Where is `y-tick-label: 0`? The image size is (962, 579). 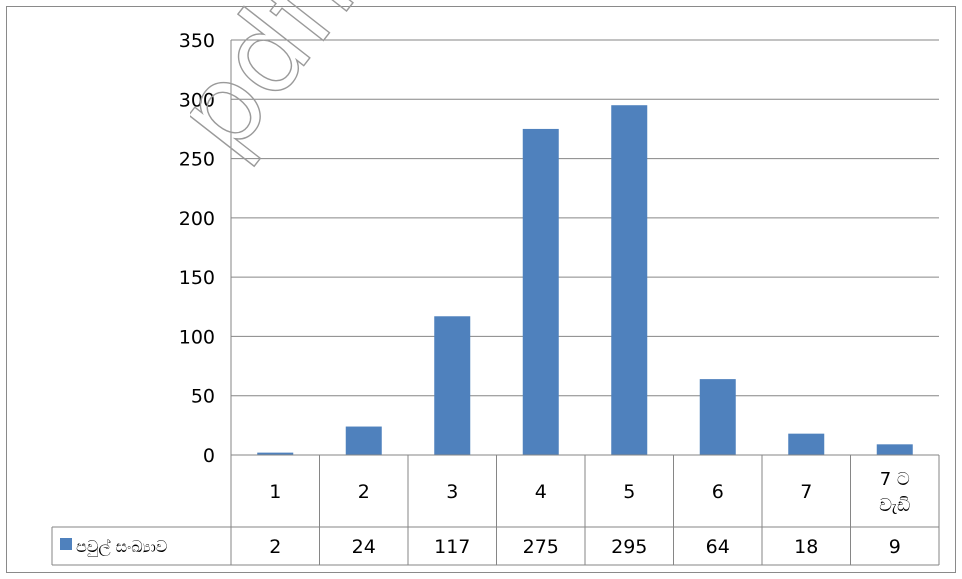 y-tick-label: 0 is located at coordinates (209, 456).